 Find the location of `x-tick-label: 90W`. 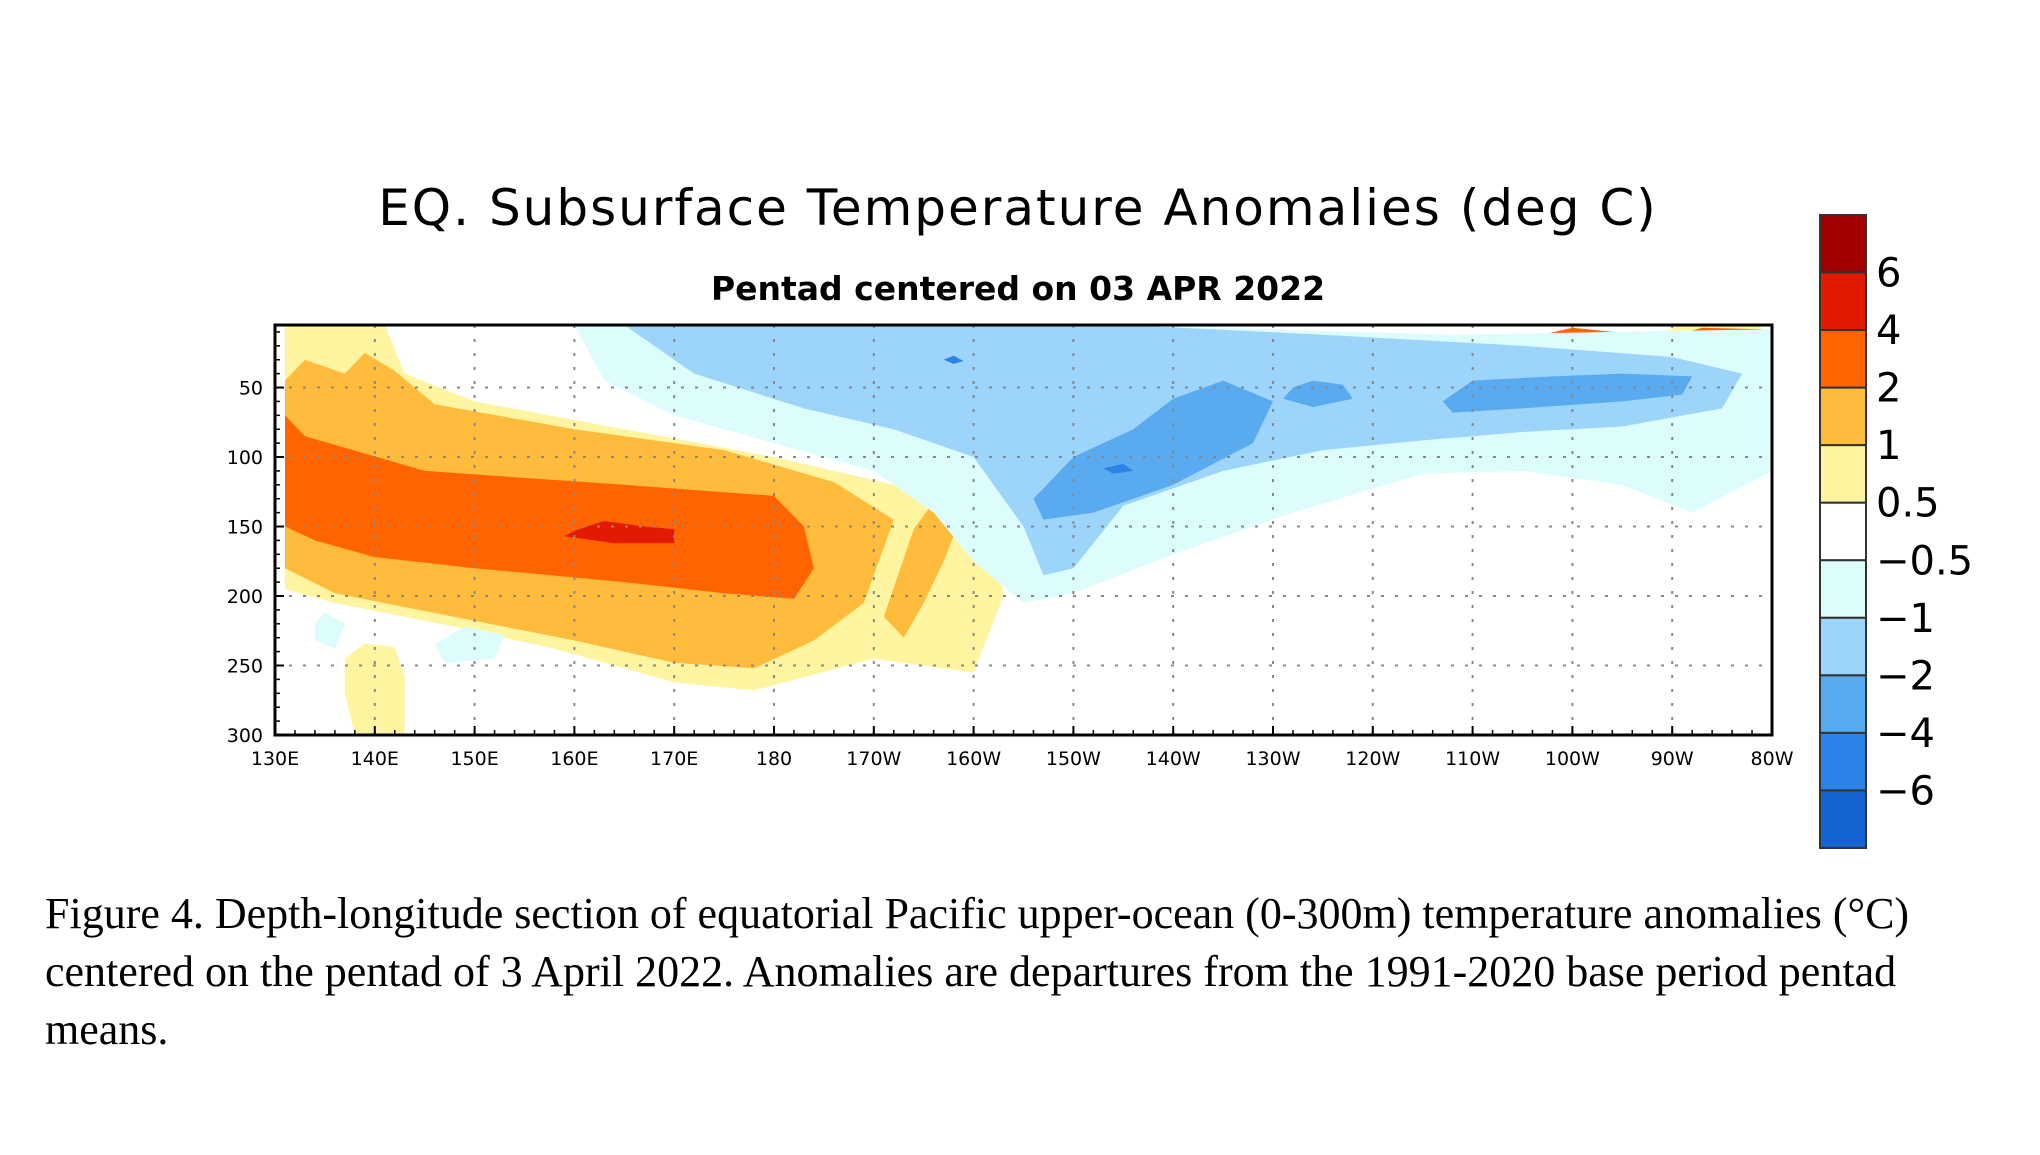

x-tick-label: 90W is located at coordinates (1672, 759).